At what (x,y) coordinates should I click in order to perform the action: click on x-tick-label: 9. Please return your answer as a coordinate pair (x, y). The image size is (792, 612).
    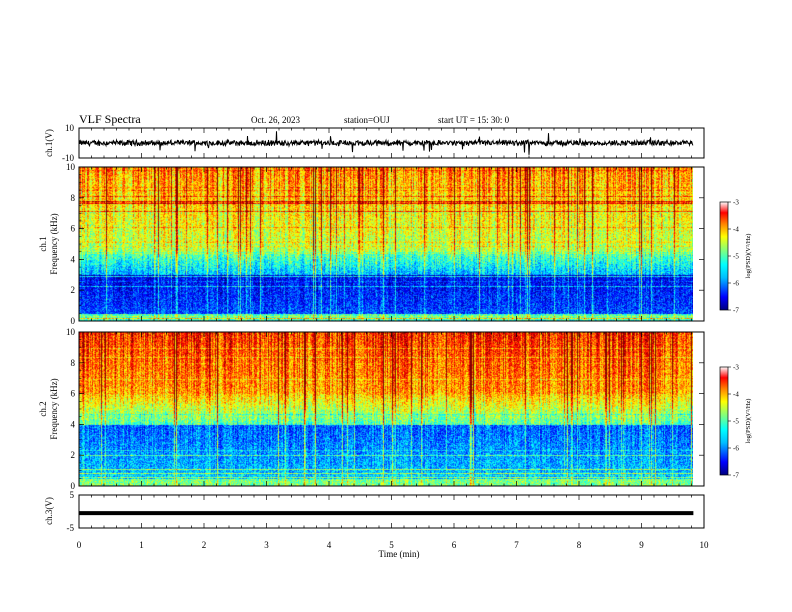
    Looking at the image, I should click on (641, 545).